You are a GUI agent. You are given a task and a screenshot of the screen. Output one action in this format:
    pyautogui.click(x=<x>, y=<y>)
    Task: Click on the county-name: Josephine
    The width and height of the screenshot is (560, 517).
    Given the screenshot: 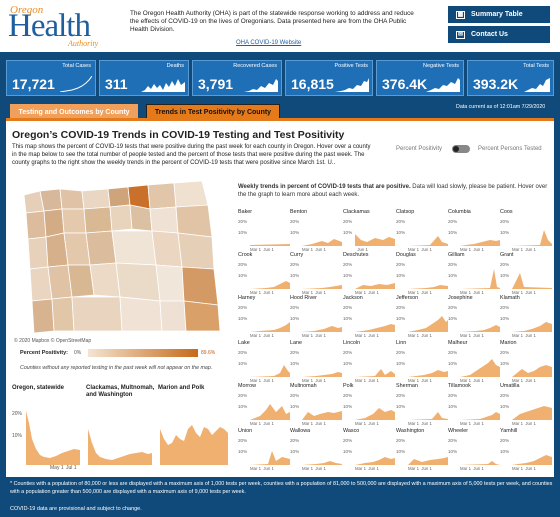 What is the action you would take?
    pyautogui.click(x=460, y=298)
    